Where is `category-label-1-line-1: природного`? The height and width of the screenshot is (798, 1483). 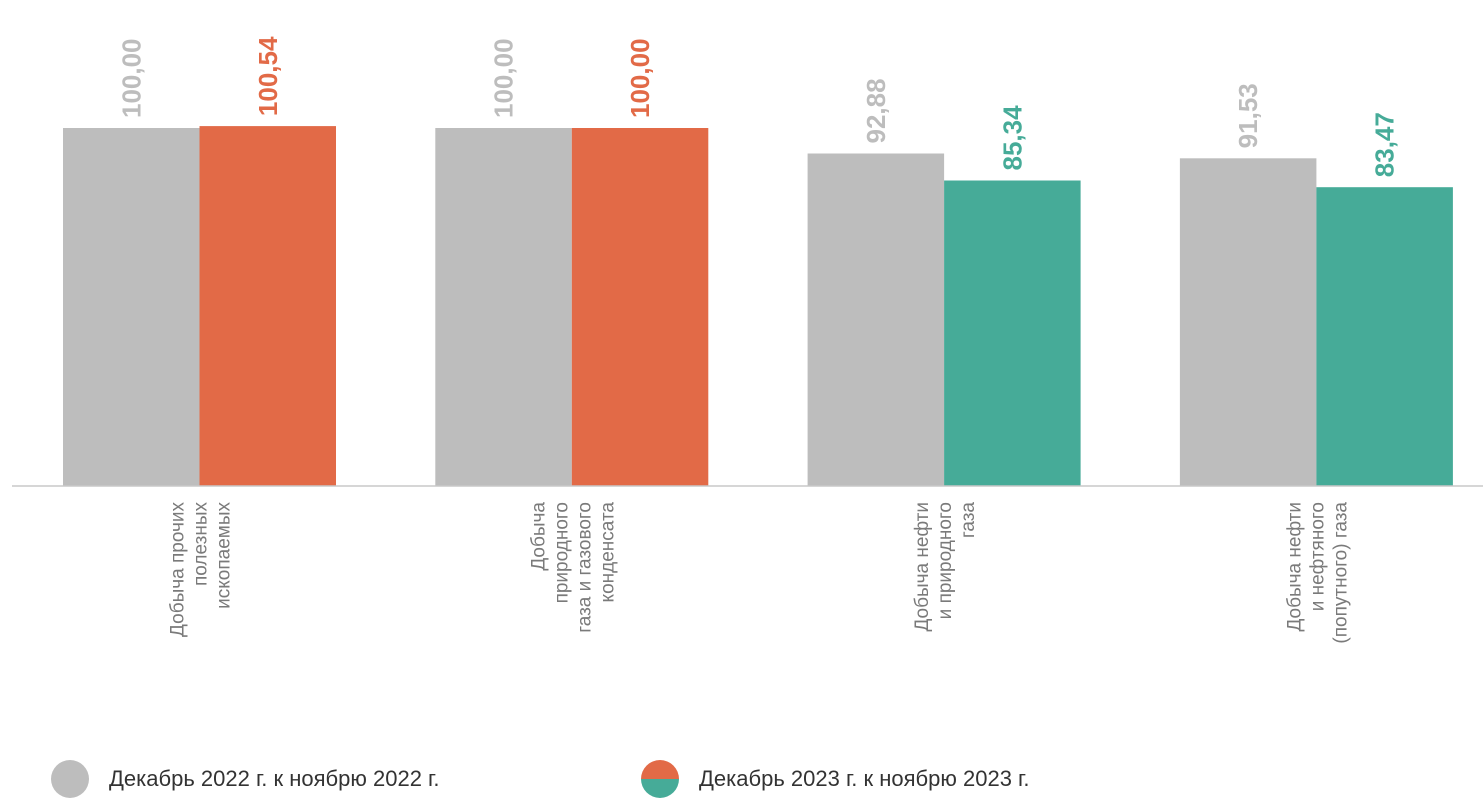
category-label-1-line-1: природного is located at coordinates (561, 552).